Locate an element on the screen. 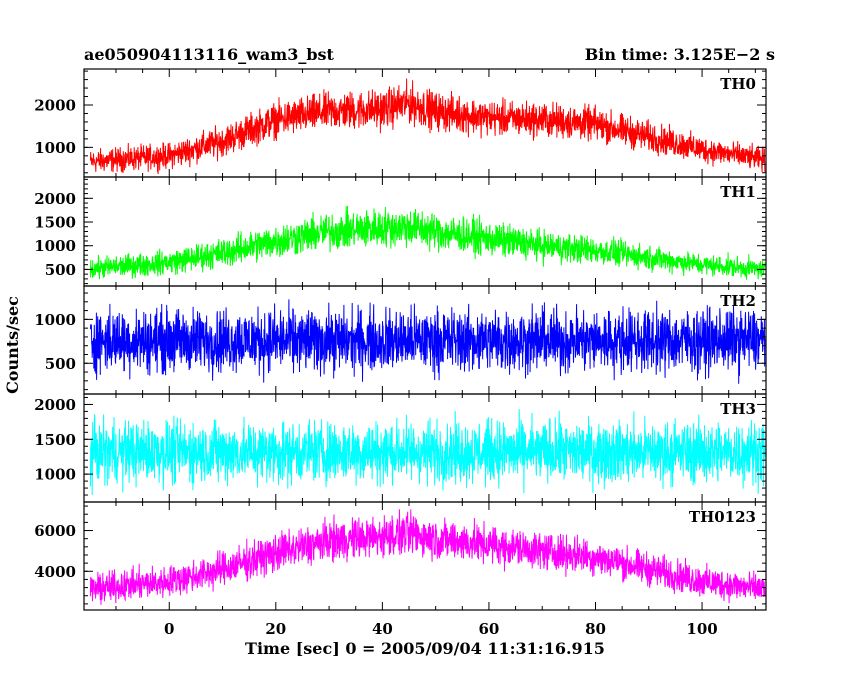  panel-label-th2: TH2 is located at coordinates (738, 301).